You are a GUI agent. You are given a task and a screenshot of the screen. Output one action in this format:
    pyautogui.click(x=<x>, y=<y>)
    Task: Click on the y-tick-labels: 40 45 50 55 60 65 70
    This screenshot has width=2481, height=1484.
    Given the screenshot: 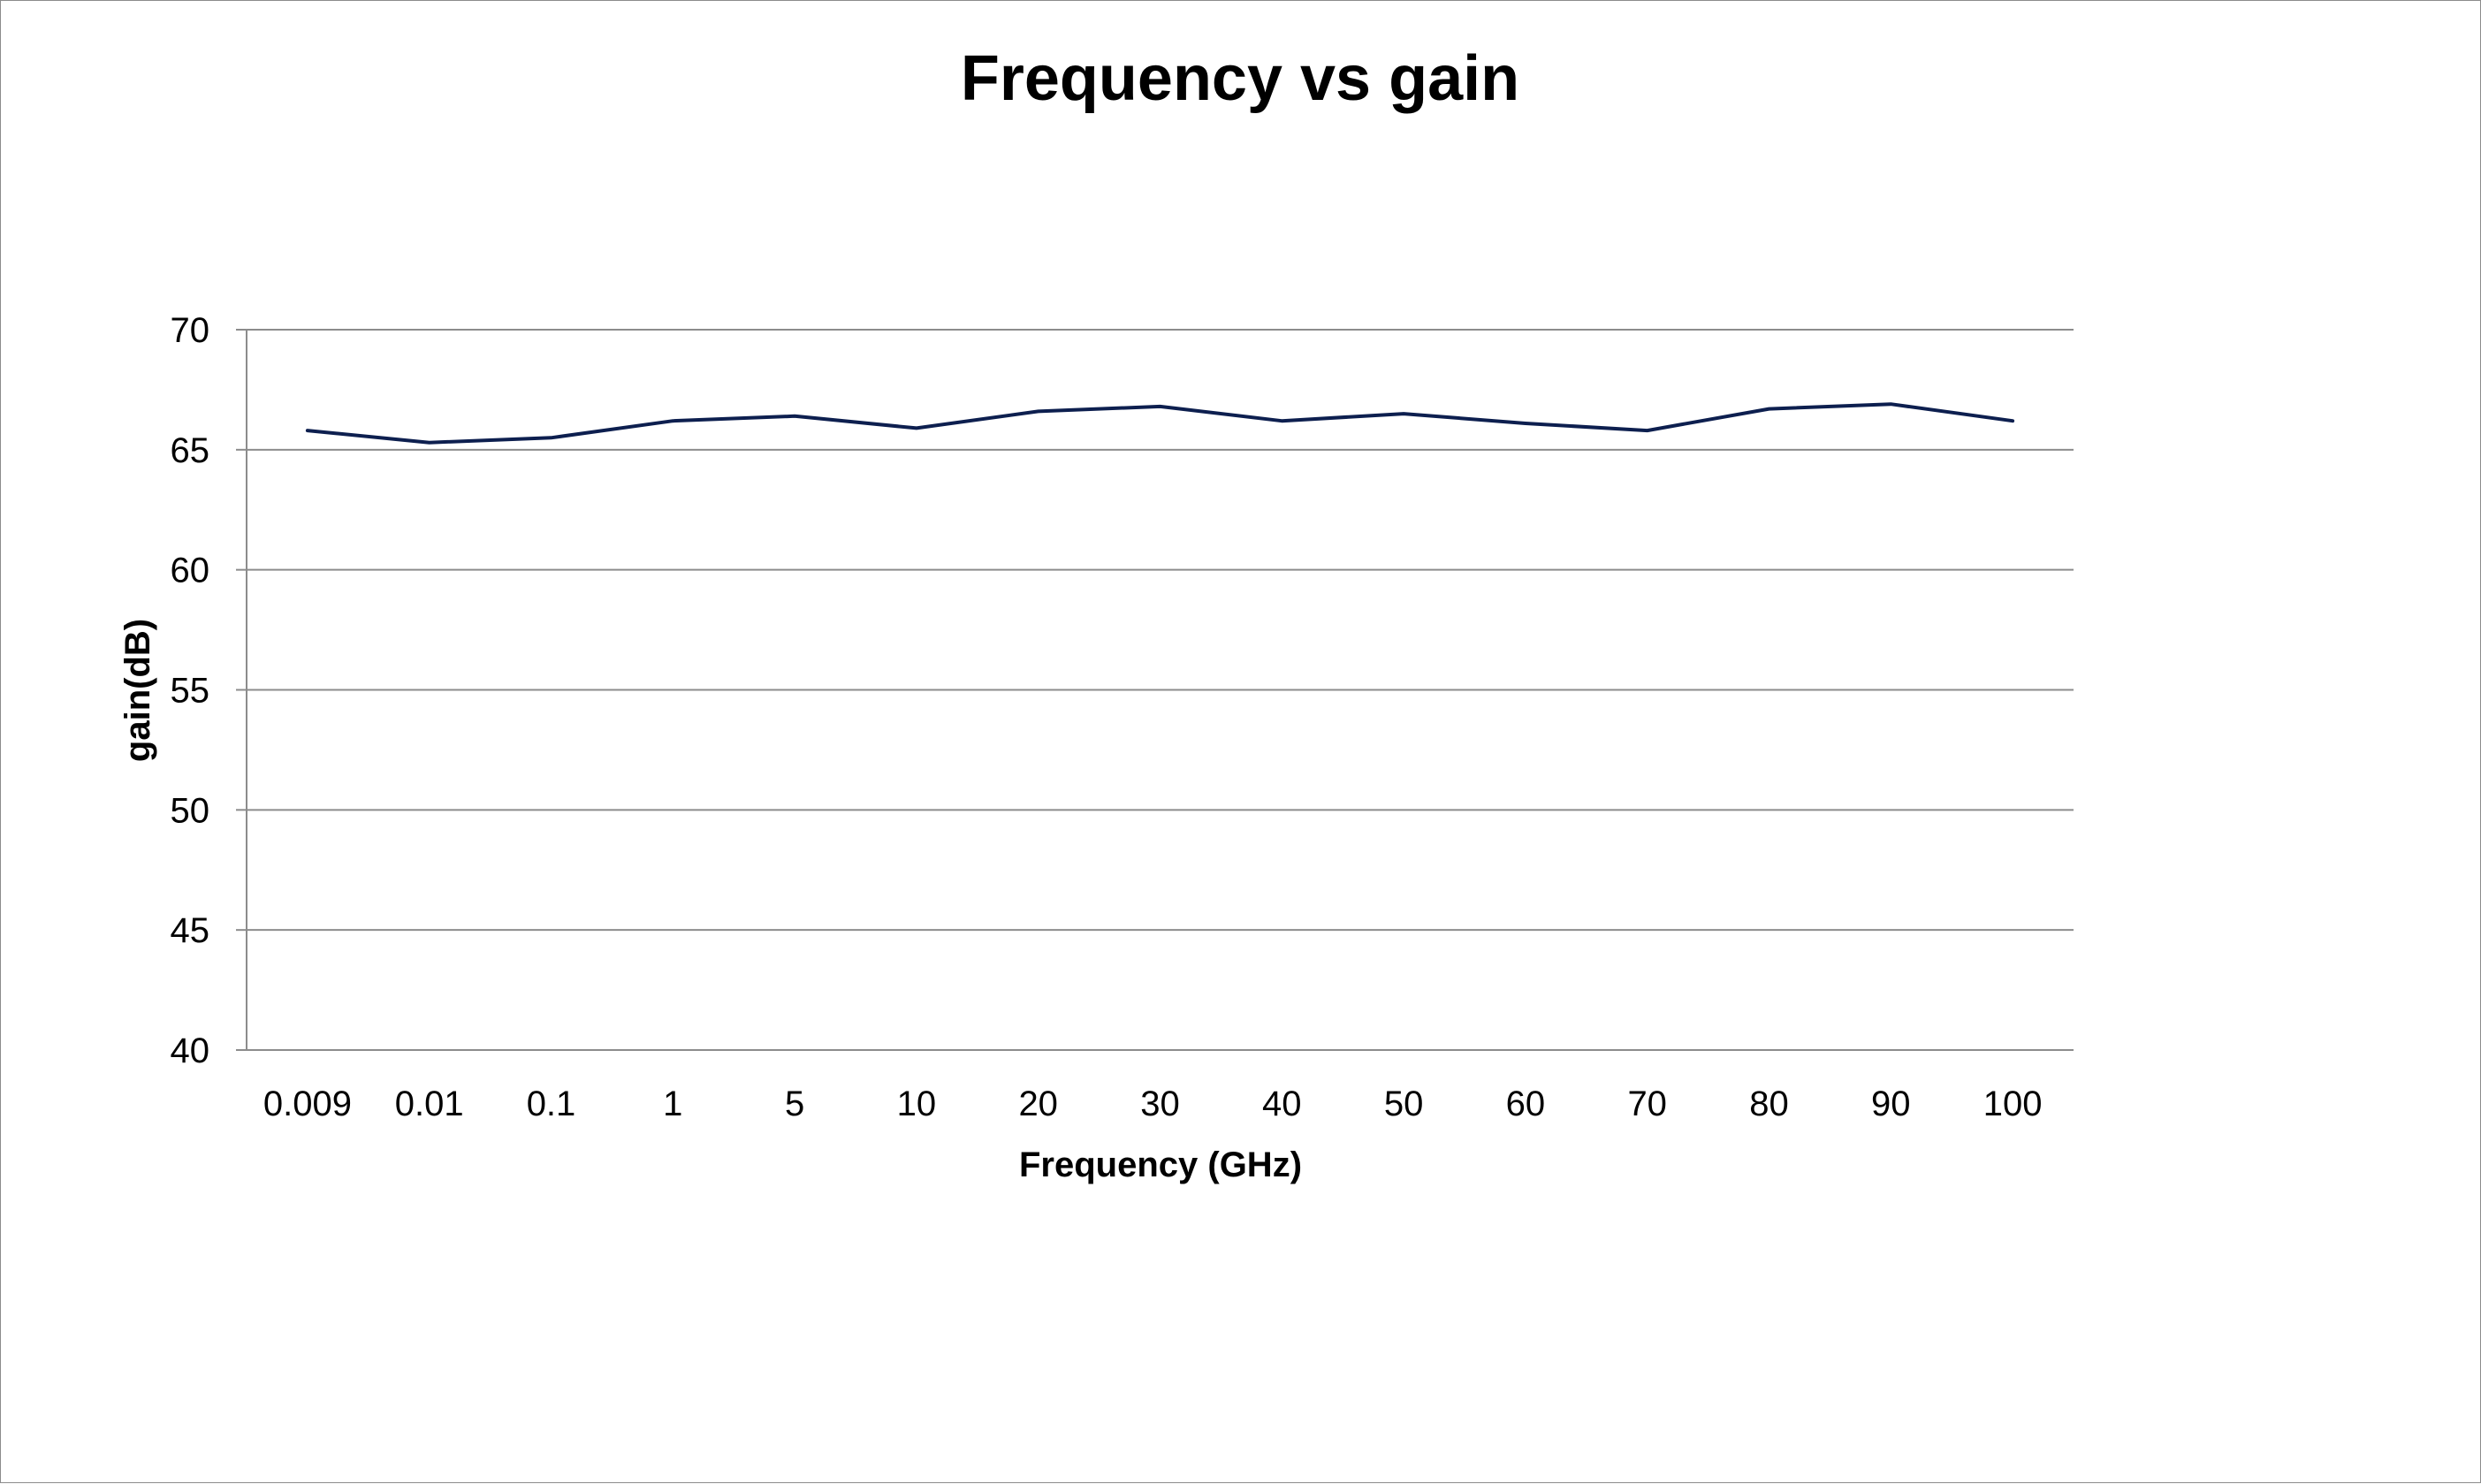 What is the action you would take?
    pyautogui.click(x=190, y=690)
    